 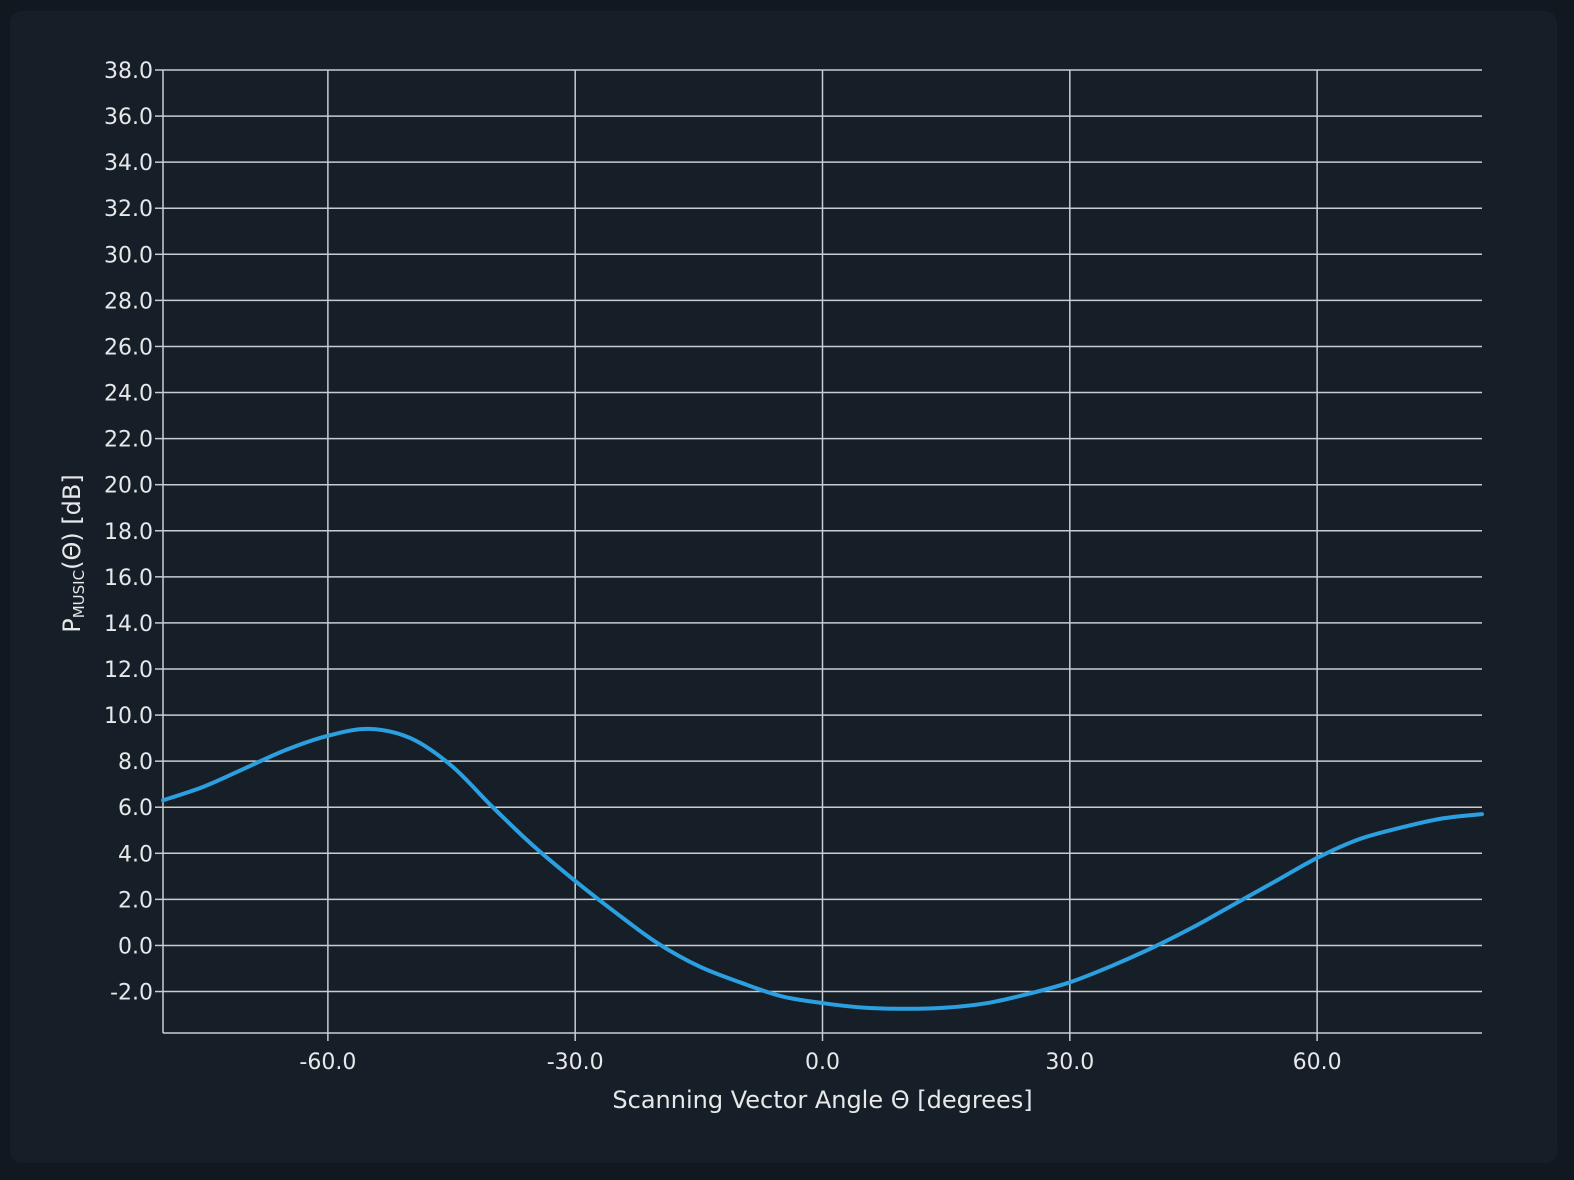 What do you see at coordinates (128, 117) in the screenshot?
I see `y-tick-label: 36.0` at bounding box center [128, 117].